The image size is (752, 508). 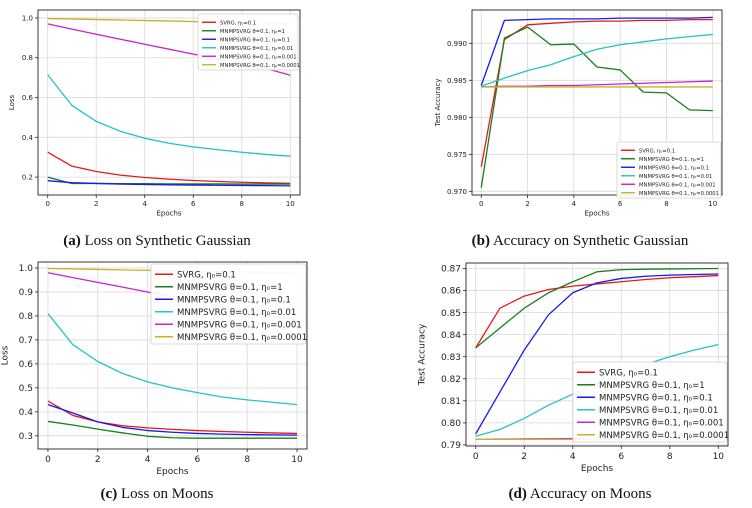 I want to click on y-tick-label: 0.87, so click(x=451, y=270).